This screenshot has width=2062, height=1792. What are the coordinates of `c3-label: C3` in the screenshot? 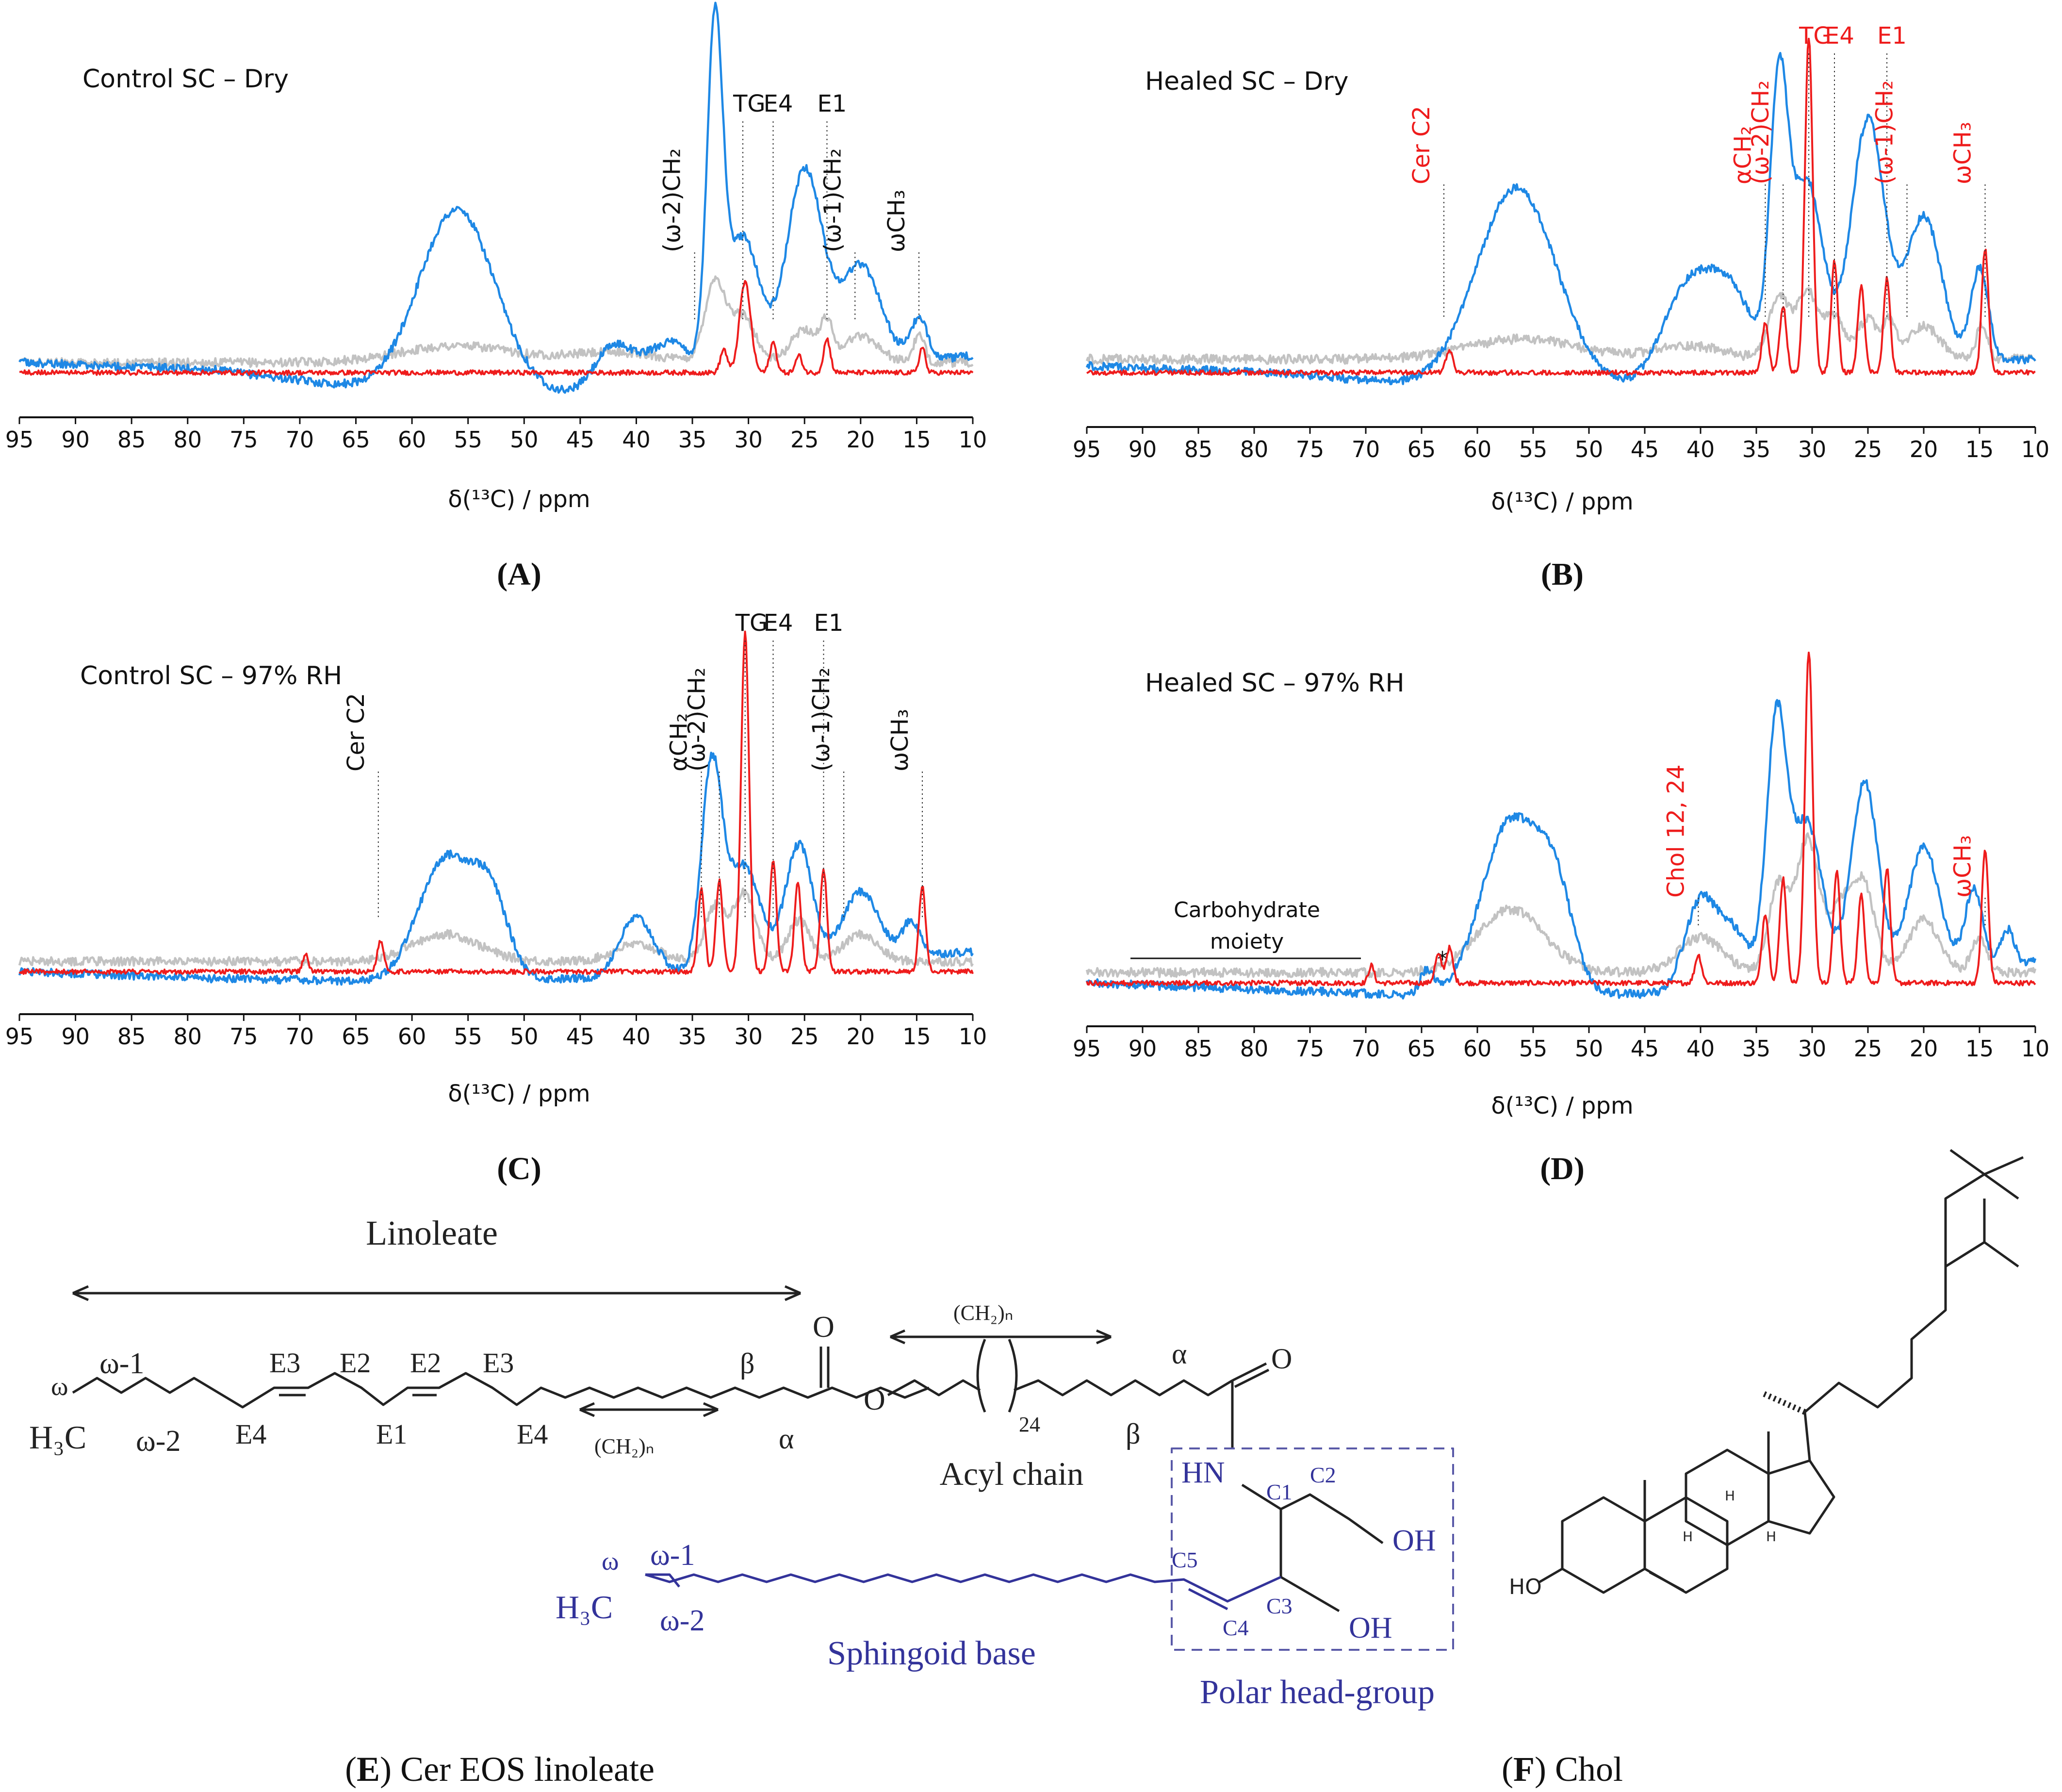 It's located at (1279, 1606).